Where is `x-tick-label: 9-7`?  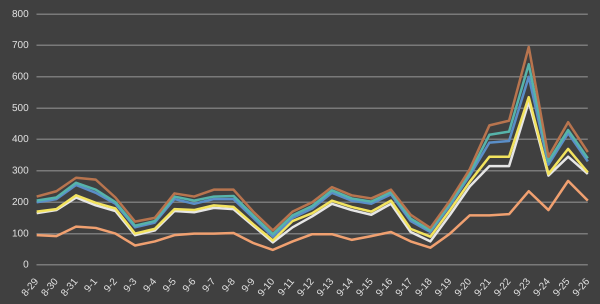 x-tick-label: 9-7 is located at coordinates (209, 285).